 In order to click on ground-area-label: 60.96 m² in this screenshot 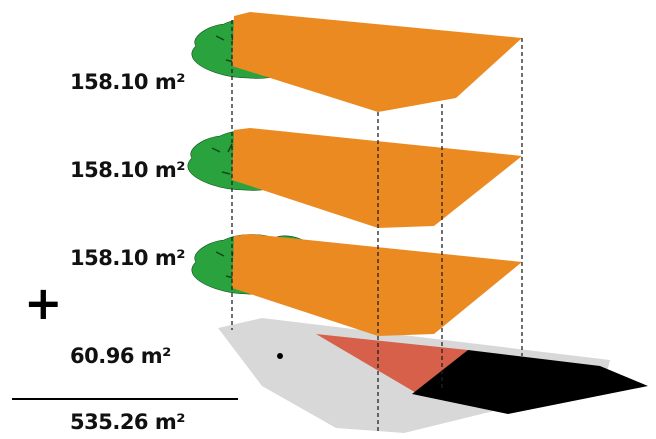, I will do `click(120, 356)`.